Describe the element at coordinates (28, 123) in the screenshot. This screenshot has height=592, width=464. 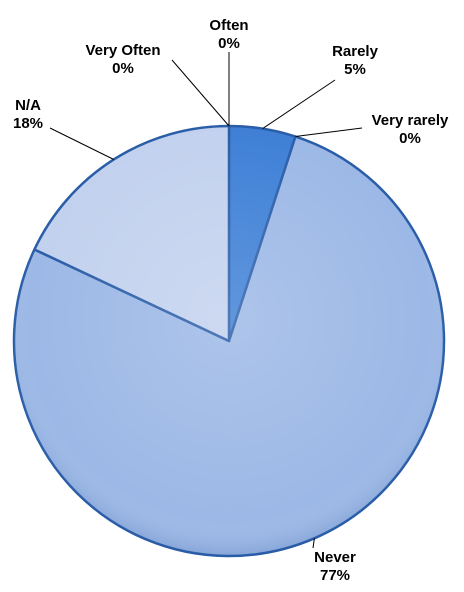
I see `value-na: 18%` at that location.